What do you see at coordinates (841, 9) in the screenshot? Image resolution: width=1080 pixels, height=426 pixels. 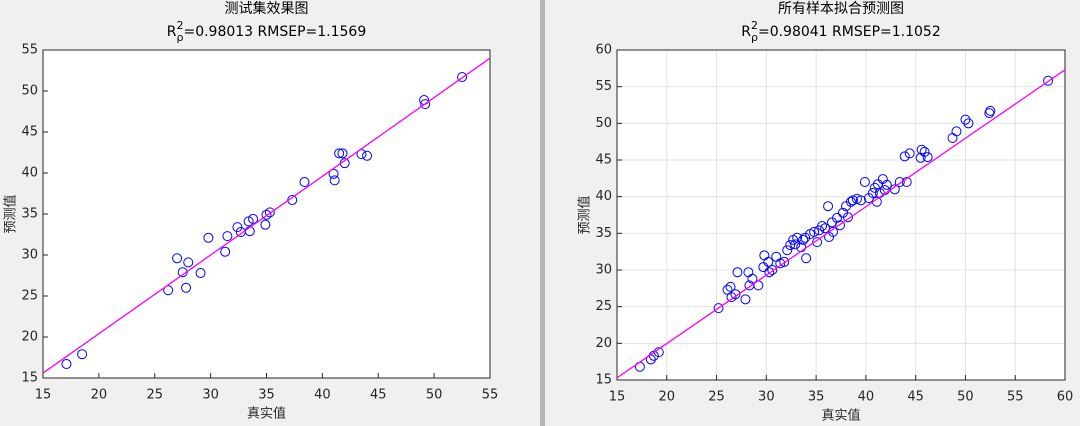 I see `chart-title: 所有样本拟合预测图` at bounding box center [841, 9].